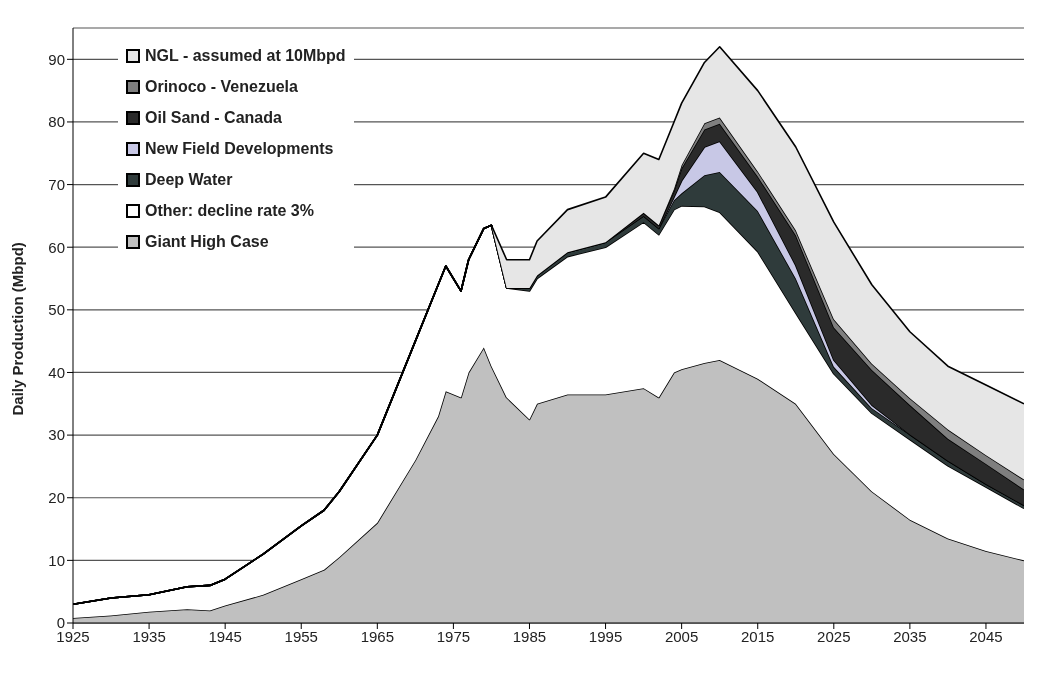 The width and height of the screenshot is (1040, 673). I want to click on y-tick-label: 20, so click(56, 498).